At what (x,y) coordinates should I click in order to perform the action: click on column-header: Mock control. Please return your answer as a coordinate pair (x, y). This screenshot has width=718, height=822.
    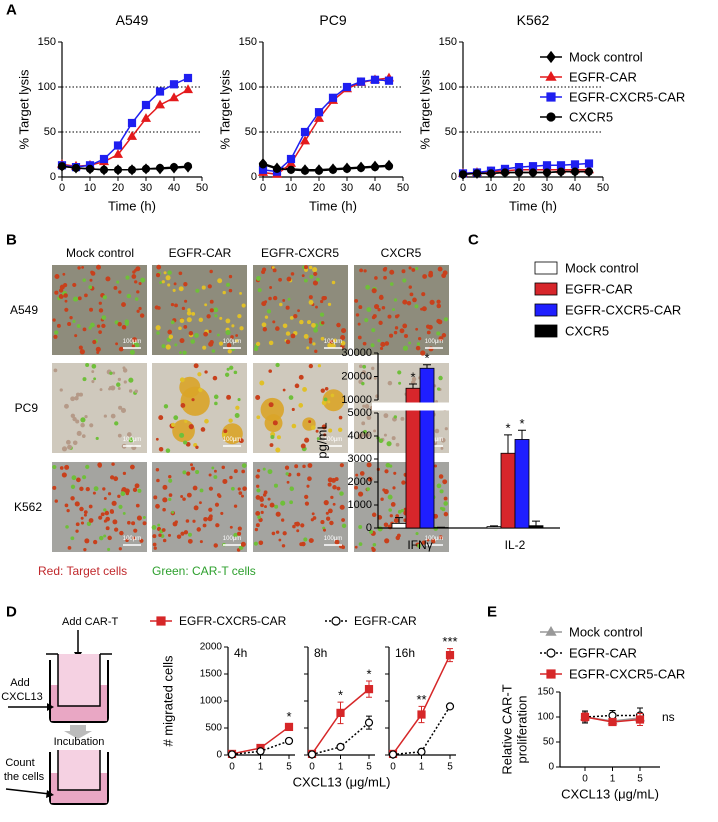
    Looking at the image, I should click on (100, 253).